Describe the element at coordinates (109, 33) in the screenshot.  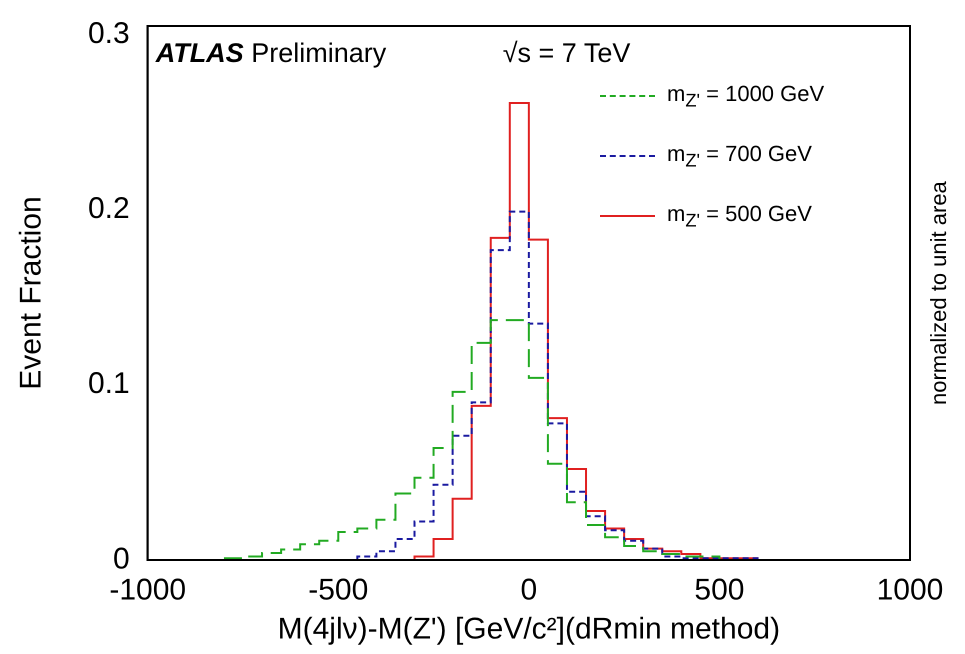
I see `y-tick-label: 0.3` at that location.